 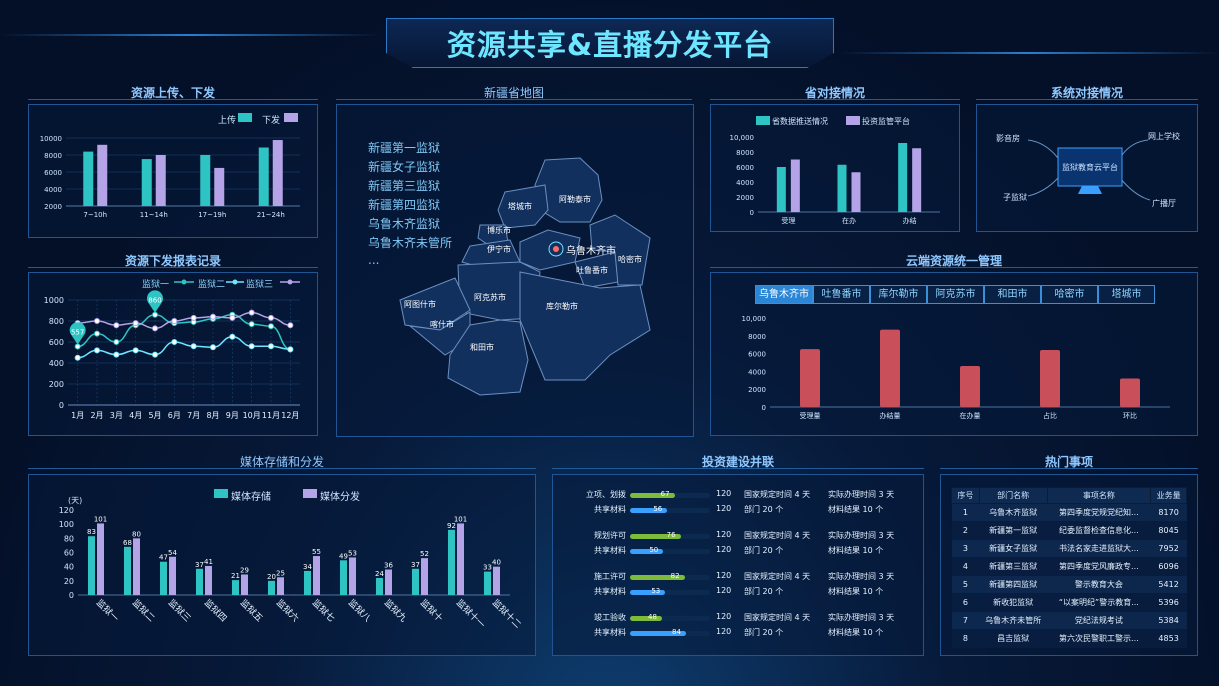 What do you see at coordinates (1069, 530) in the screenshot?
I see `table-row: 2 新疆第一监狱 纪委监督检查信息化... 8045` at bounding box center [1069, 530].